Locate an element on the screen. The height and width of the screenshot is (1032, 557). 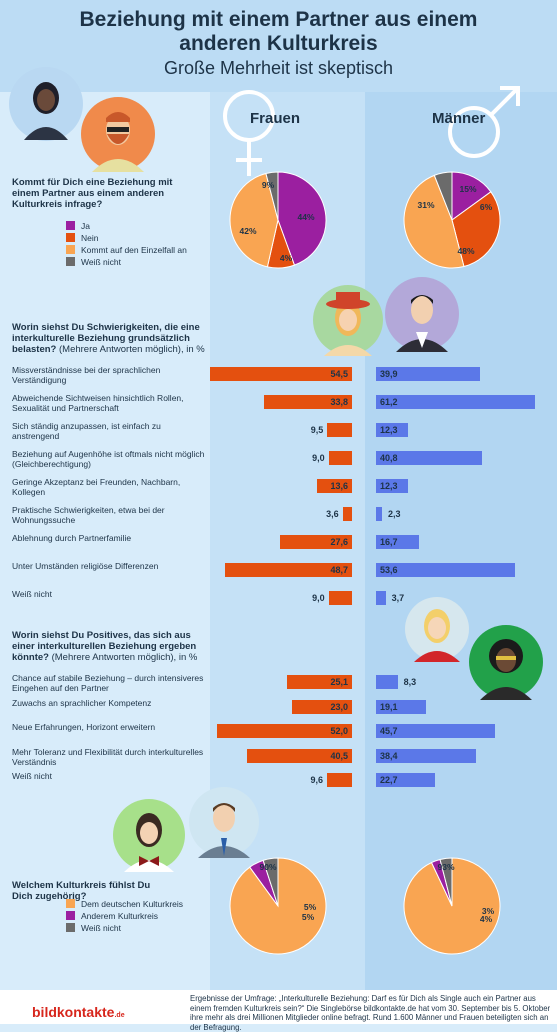
legend-item-einzelfall: Kommt auf den Einzelfall an is located at coordinates (126, 250).